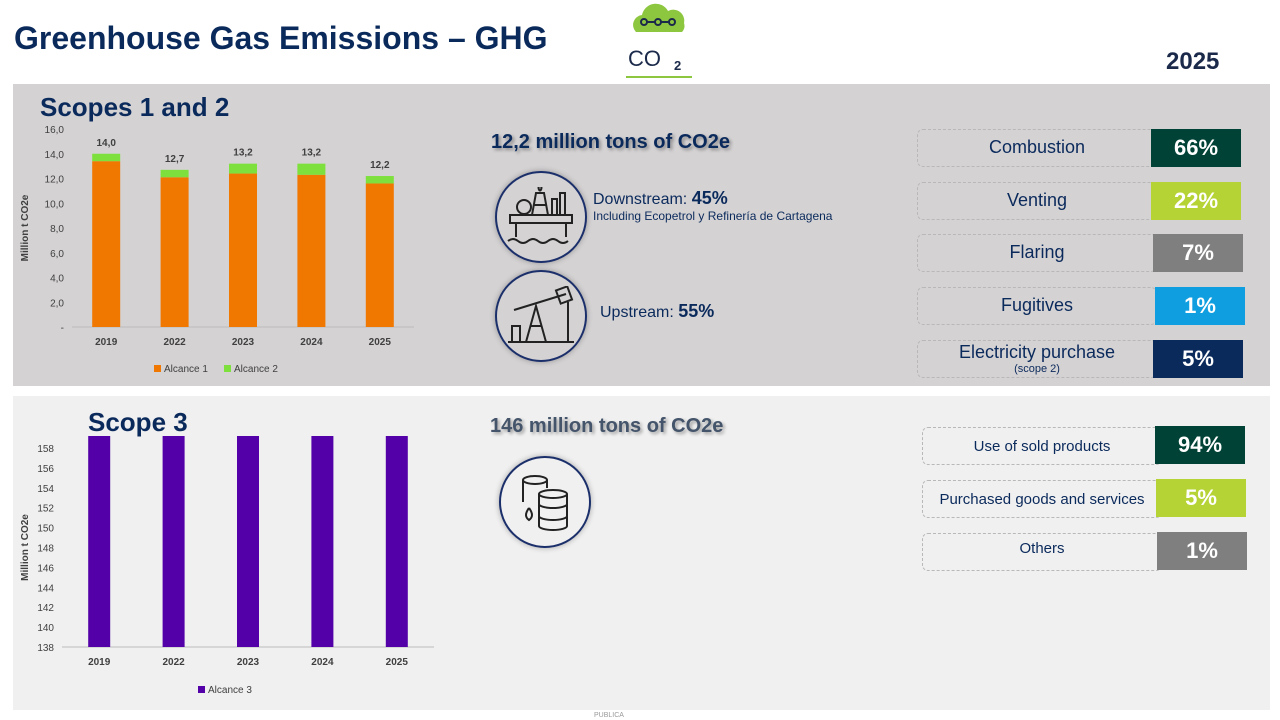 This screenshot has height=720, width=1280. What do you see at coordinates (1042, 446) in the screenshot?
I see `scope3-row-label: Use of sold products` at bounding box center [1042, 446].